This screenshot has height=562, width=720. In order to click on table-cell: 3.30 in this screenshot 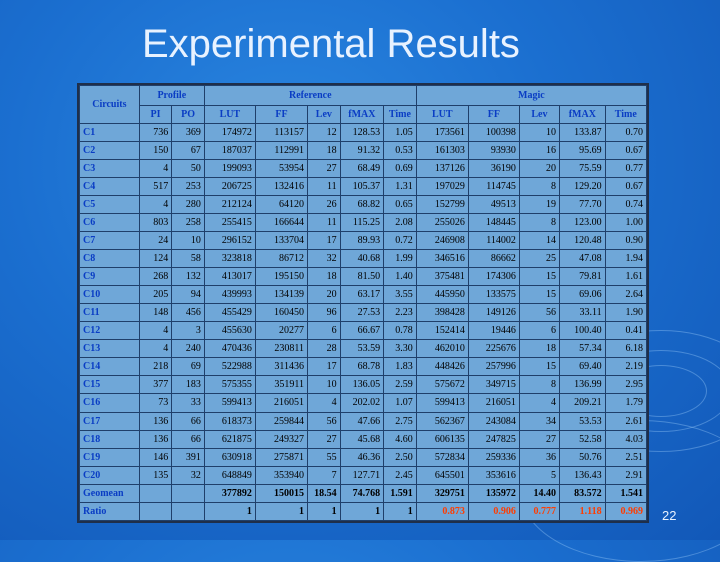, I will do `click(400, 349)`.